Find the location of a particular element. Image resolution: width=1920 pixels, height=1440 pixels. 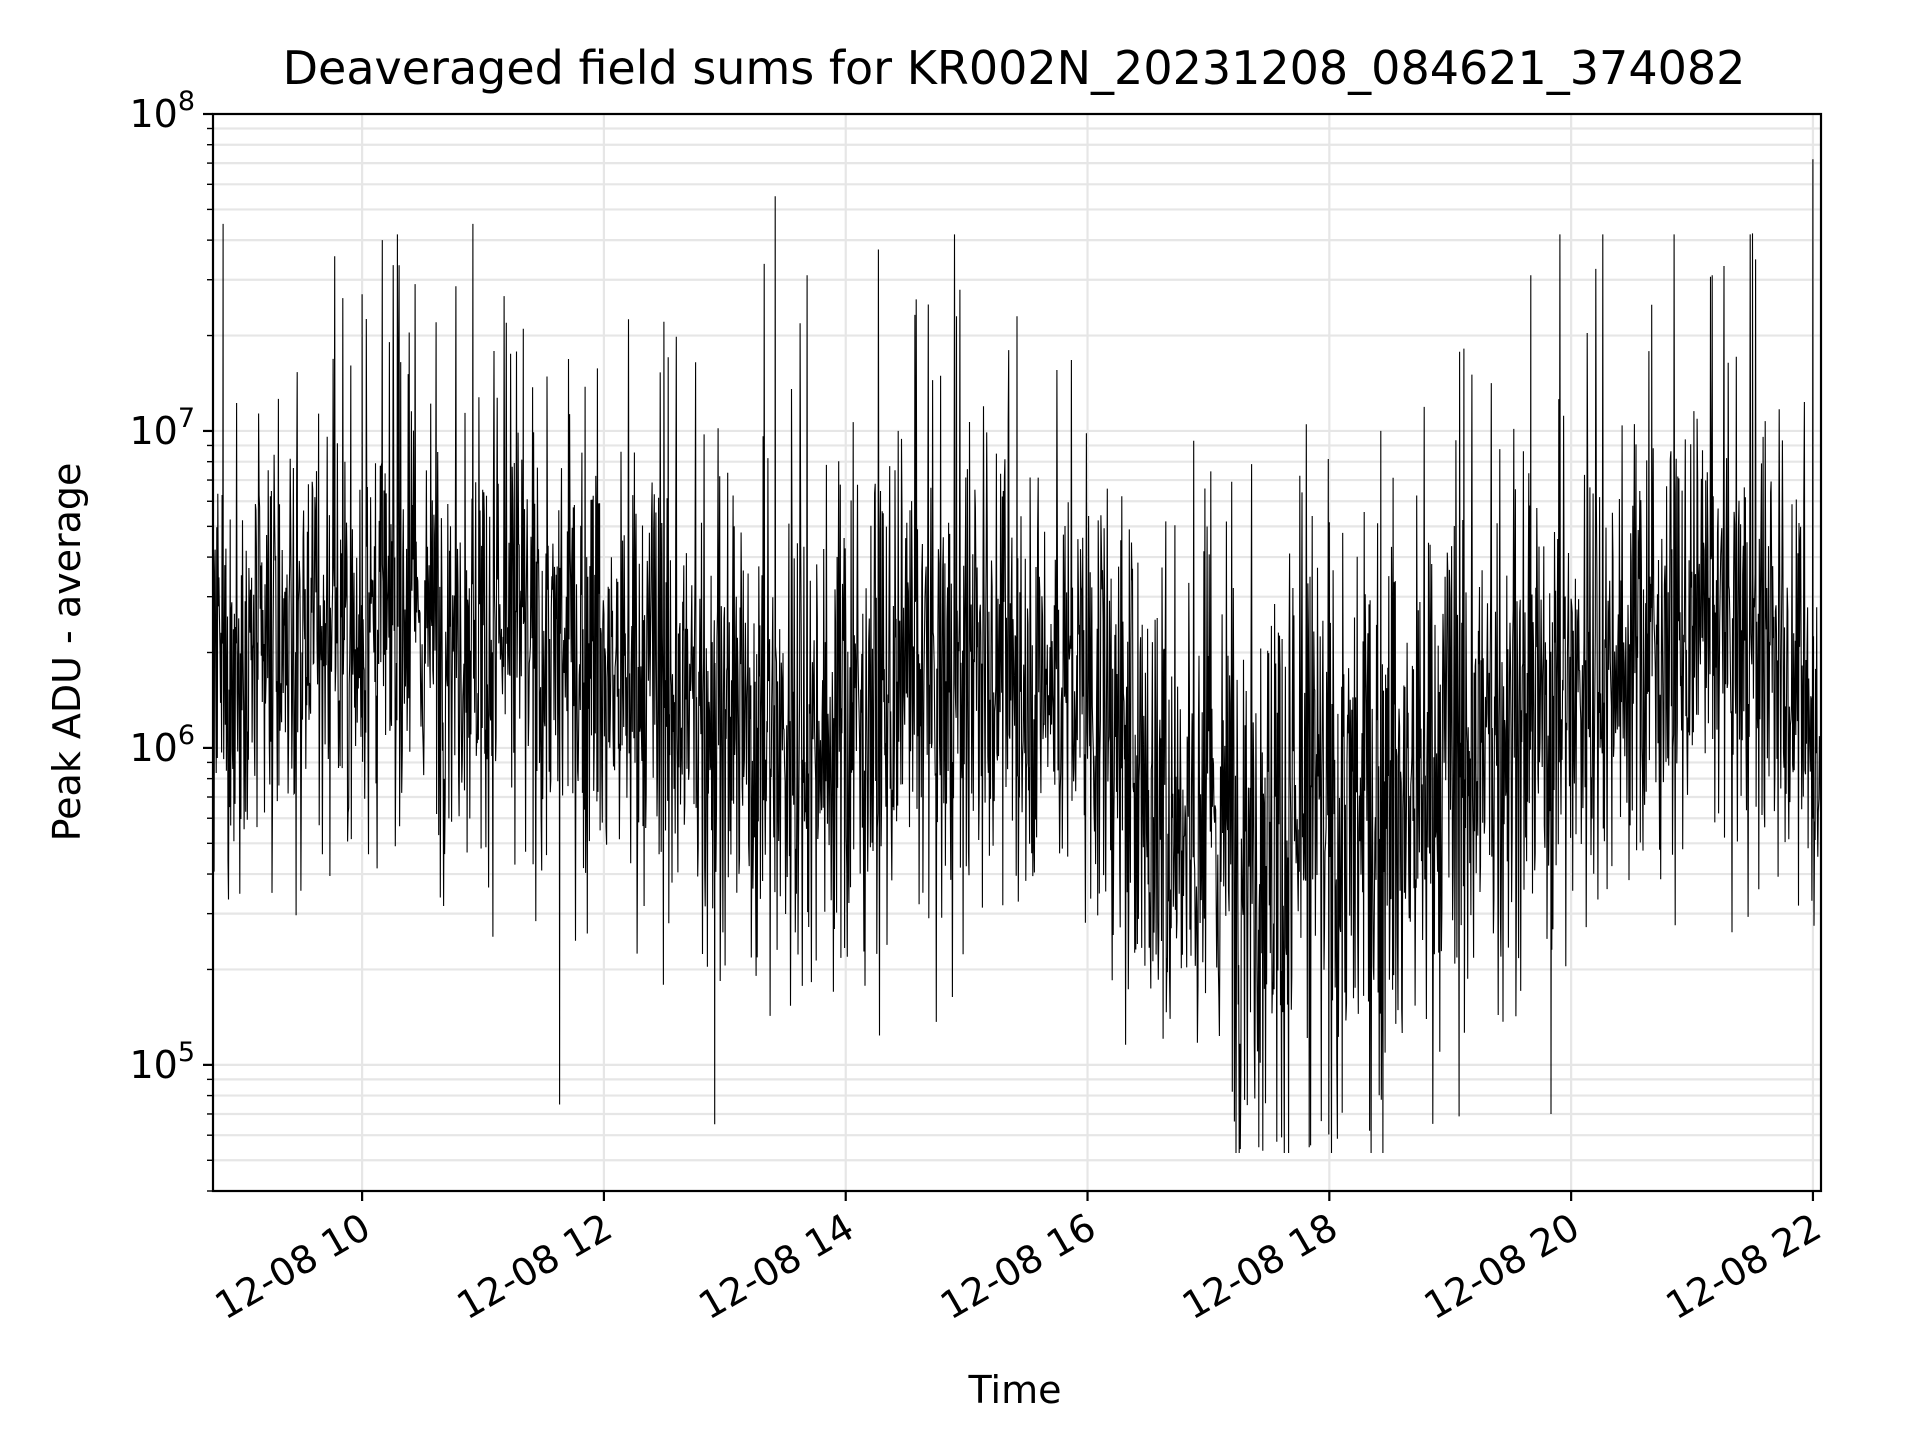

x-tick-label: 12-08 22 is located at coordinates (1743, 1267).